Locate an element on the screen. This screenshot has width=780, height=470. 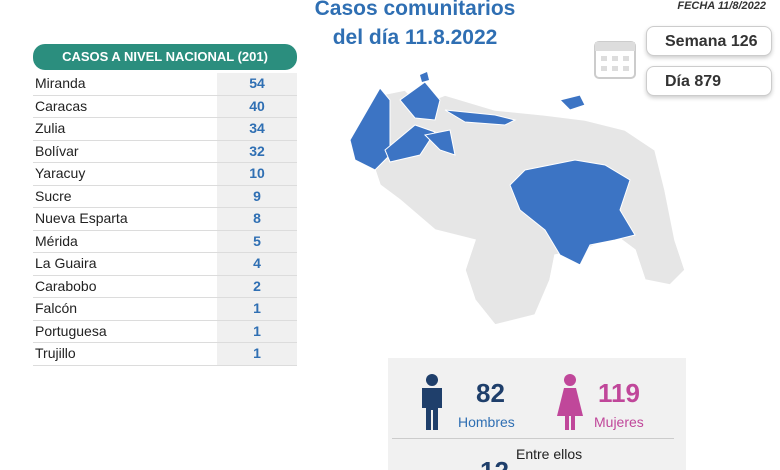
state-name: Yaracuy is located at coordinates (125, 174).